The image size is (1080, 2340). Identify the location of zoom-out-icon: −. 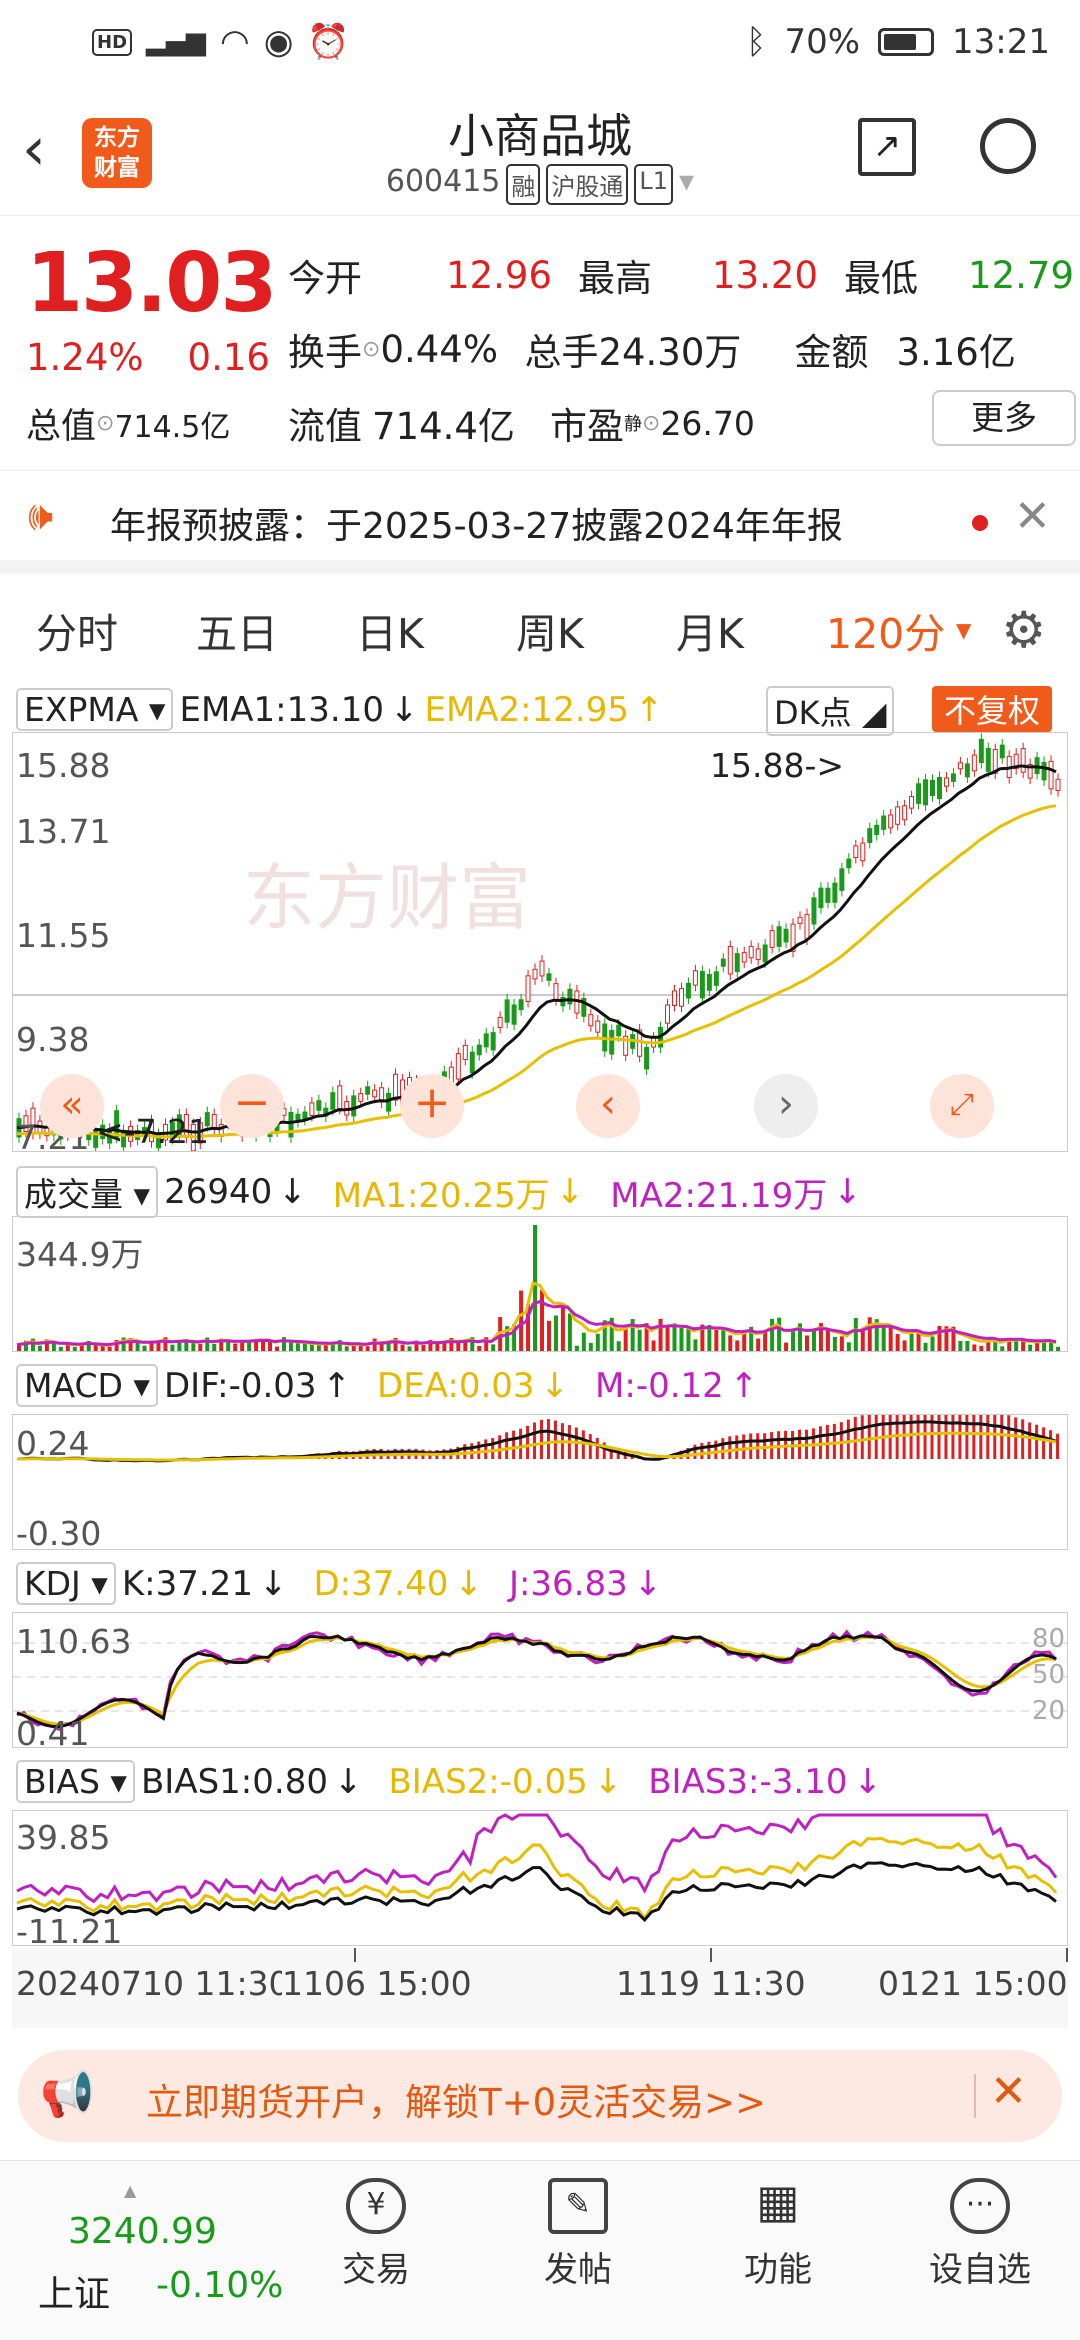
(252, 1106).